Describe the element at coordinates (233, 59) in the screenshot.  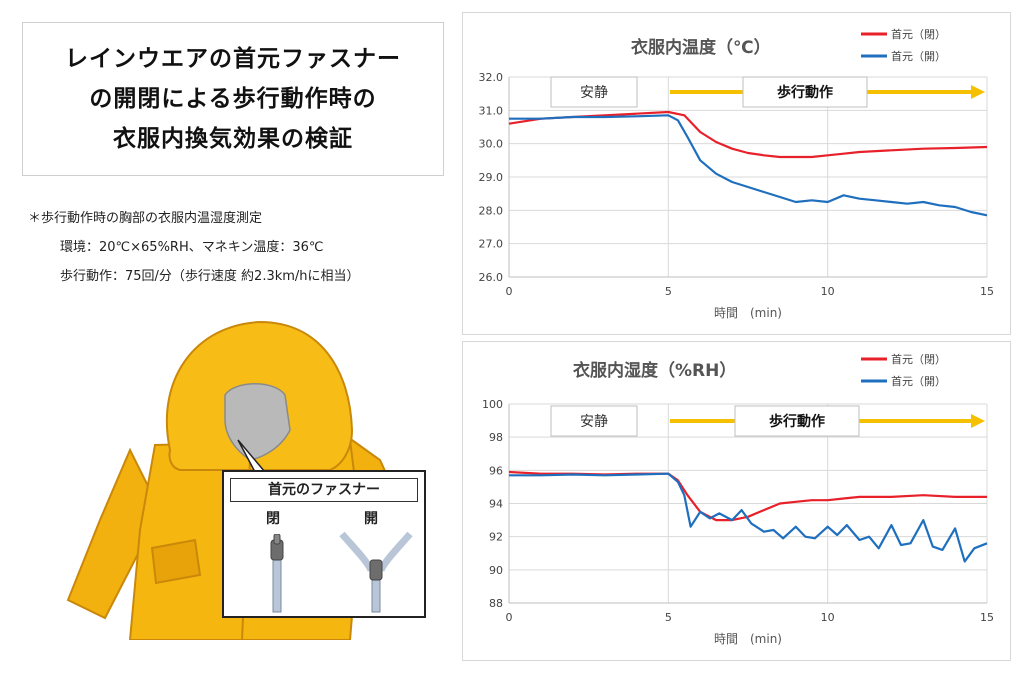
I see `title-line-1: レインウエアの首元ファスナー` at that location.